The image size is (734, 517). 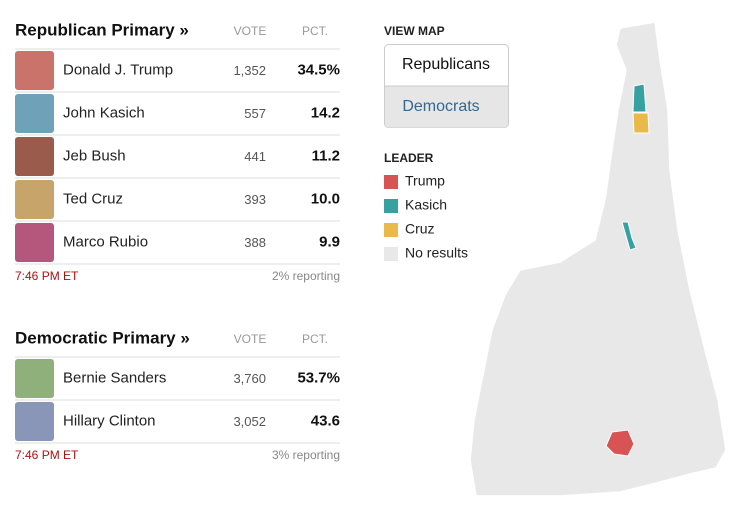 I want to click on reporting: 2% reporting, so click(x=306, y=276).